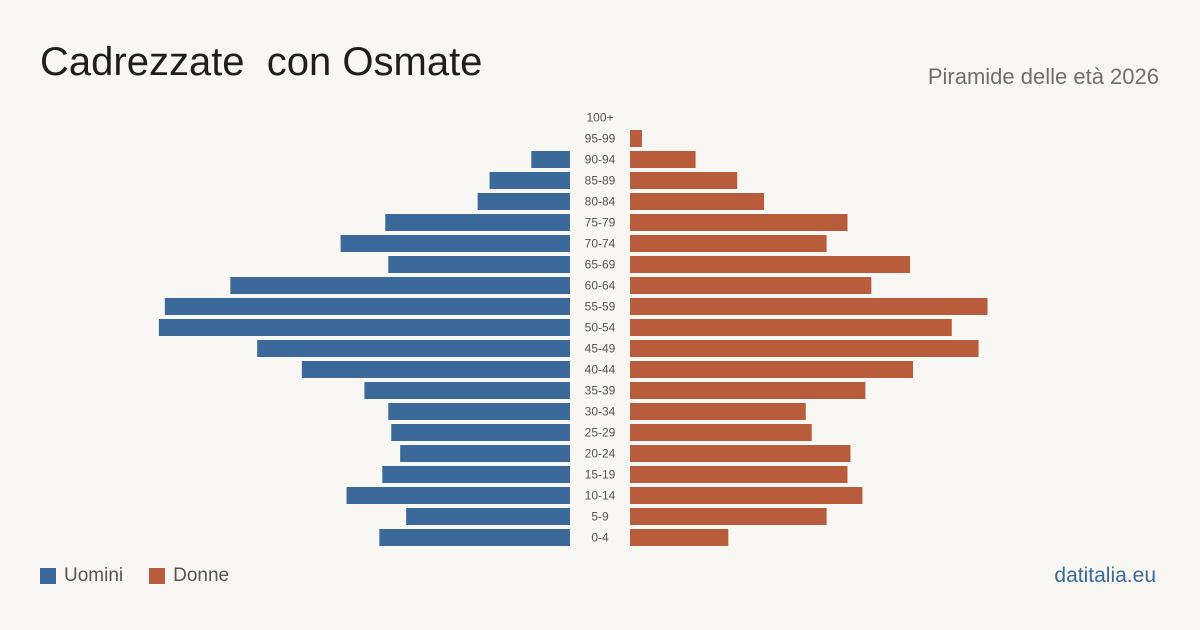 This screenshot has height=630, width=1200. What do you see at coordinates (48, 576) in the screenshot?
I see `legend-swatch-men` at bounding box center [48, 576].